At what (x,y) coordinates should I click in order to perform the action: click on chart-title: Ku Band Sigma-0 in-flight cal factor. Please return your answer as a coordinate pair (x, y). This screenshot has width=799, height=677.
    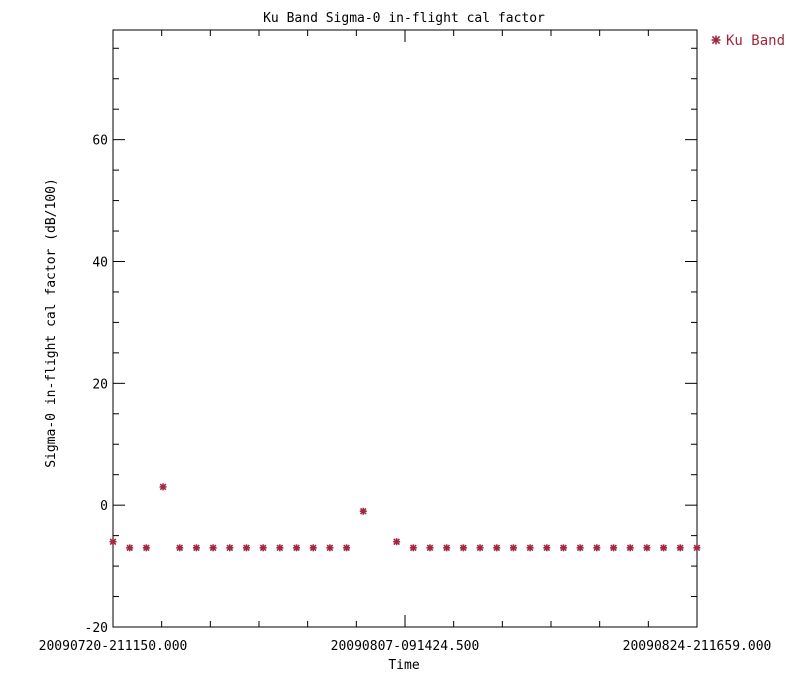
    Looking at the image, I should click on (404, 18).